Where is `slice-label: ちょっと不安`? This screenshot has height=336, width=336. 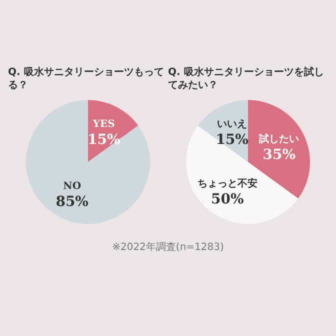 slice-label: ちょっと不安 is located at coordinates (227, 183).